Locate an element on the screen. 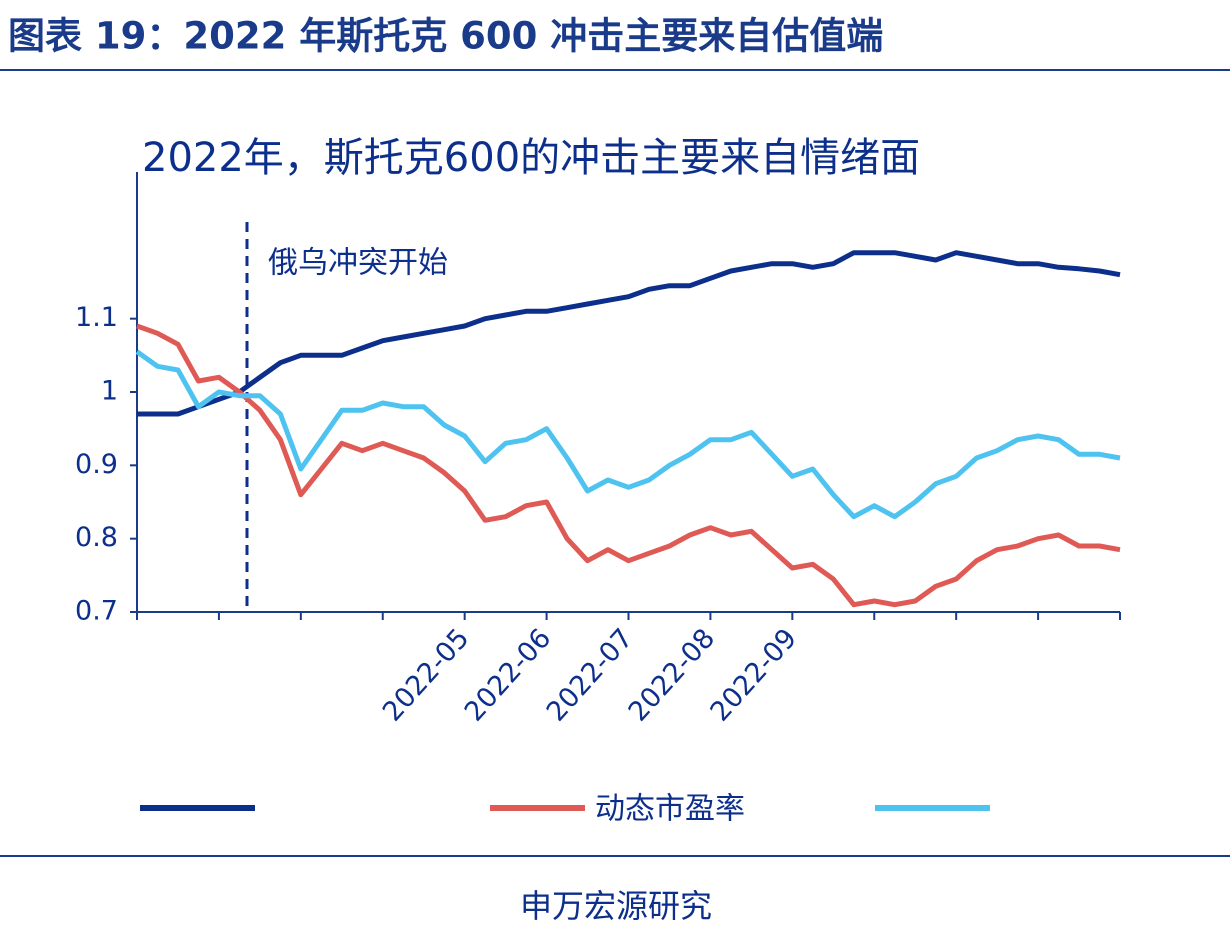 This screenshot has width=1230, height=932. y-tick-label: 0.9 is located at coordinates (96, 464).